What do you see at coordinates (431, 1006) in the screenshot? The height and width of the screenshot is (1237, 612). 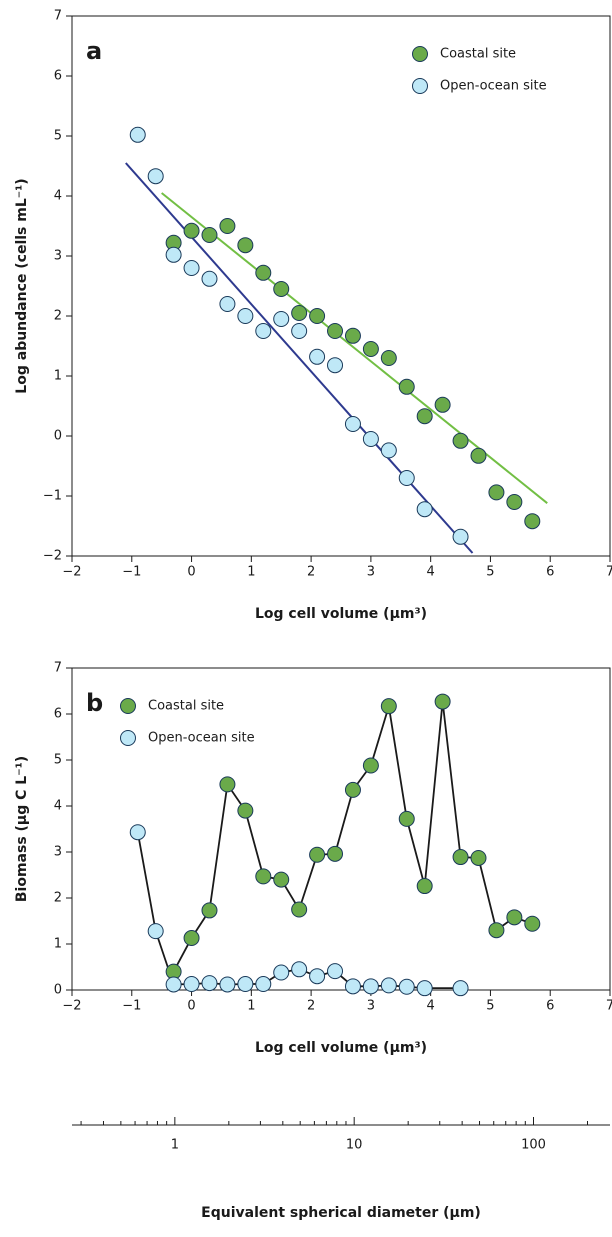 I see `x-tick-label: 4` at bounding box center [431, 1006].